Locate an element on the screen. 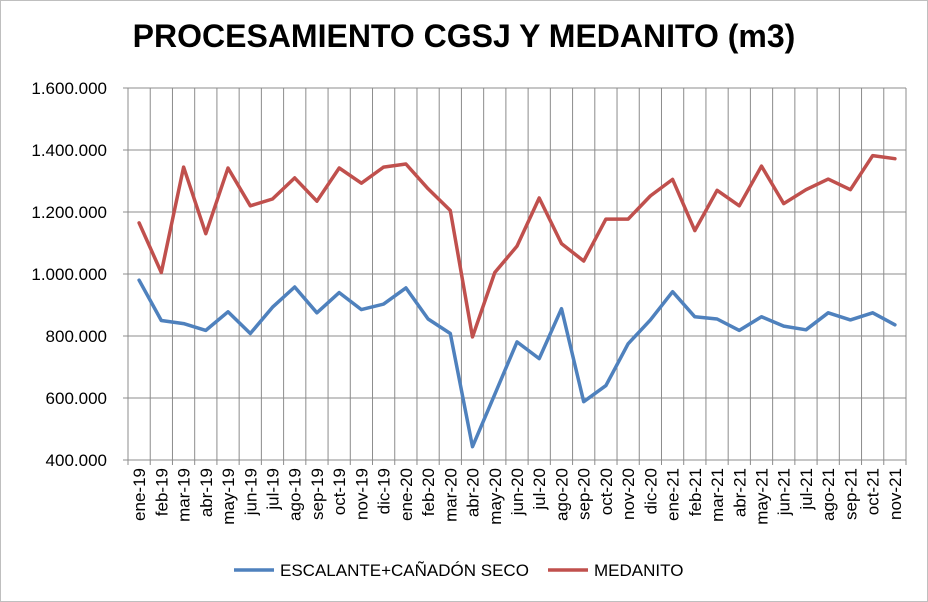 The height and width of the screenshot is (602, 928). x-tick-label: abr-19 is located at coordinates (206, 492).